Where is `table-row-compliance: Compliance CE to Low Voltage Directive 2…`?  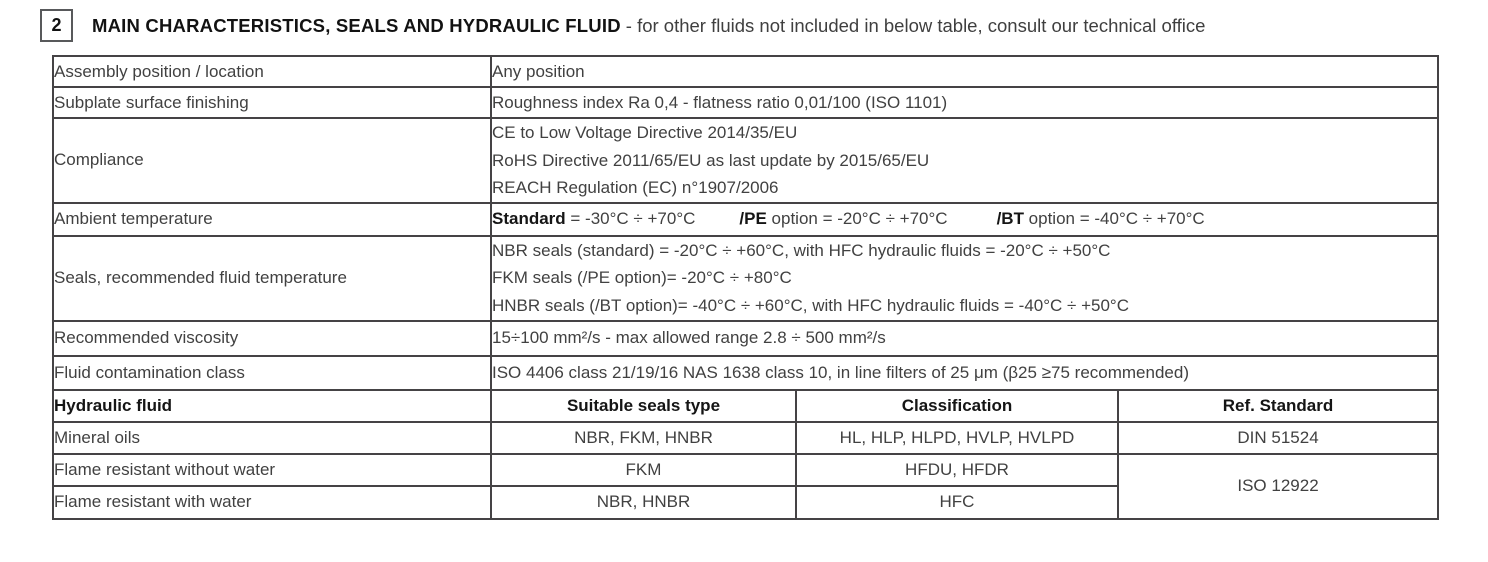
table-row-compliance: Compliance CE to Low Voltage Directive 2… is located at coordinates (746, 160).